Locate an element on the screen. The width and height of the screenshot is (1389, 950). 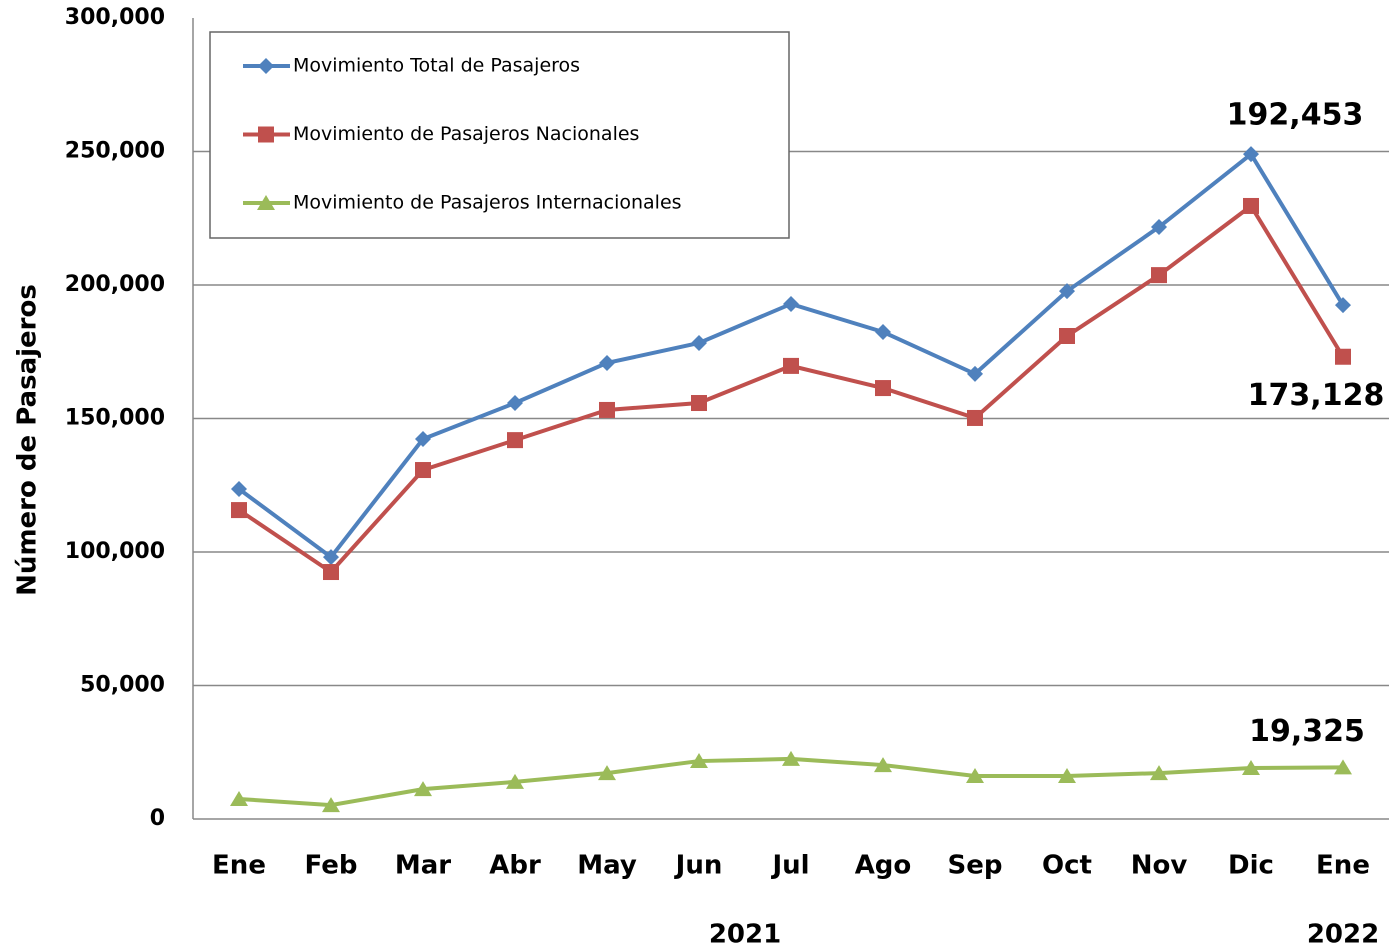
x-tick-label: Abr is located at coordinates (515, 866).